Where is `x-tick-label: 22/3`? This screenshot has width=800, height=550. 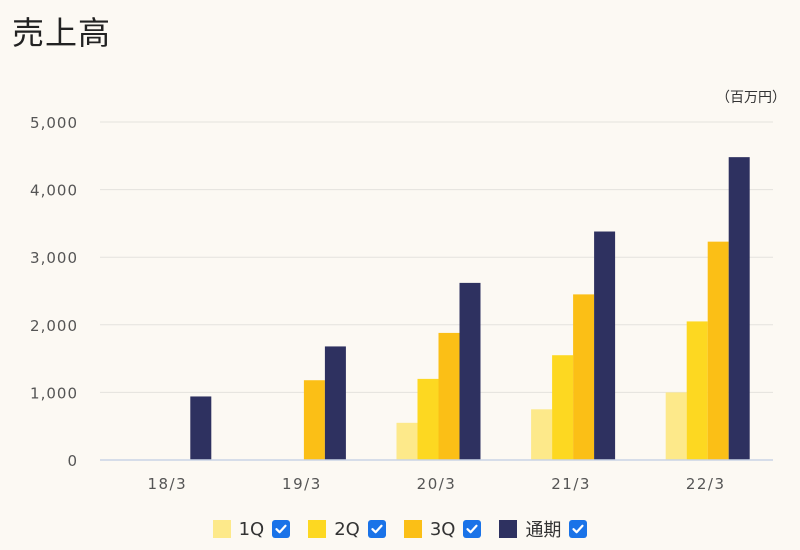
x-tick-label: 22/3 is located at coordinates (706, 484).